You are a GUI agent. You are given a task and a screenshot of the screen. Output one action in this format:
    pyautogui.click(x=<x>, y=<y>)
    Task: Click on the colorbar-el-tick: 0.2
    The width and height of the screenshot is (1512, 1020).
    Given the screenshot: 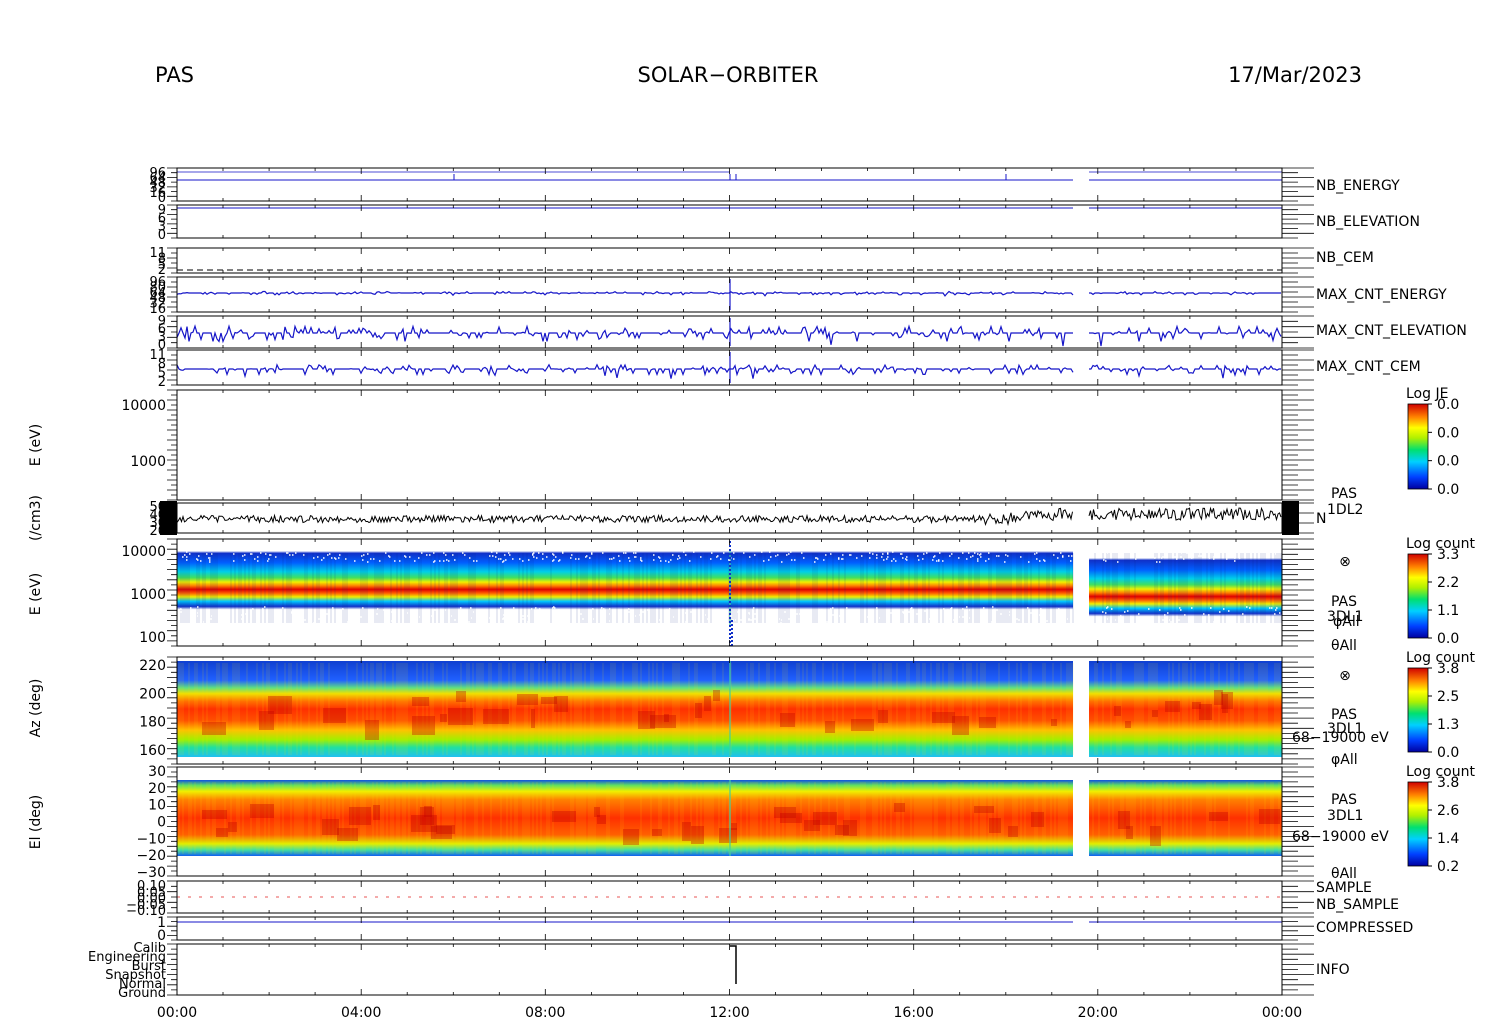 What is the action you would take?
    pyautogui.click(x=1448, y=867)
    